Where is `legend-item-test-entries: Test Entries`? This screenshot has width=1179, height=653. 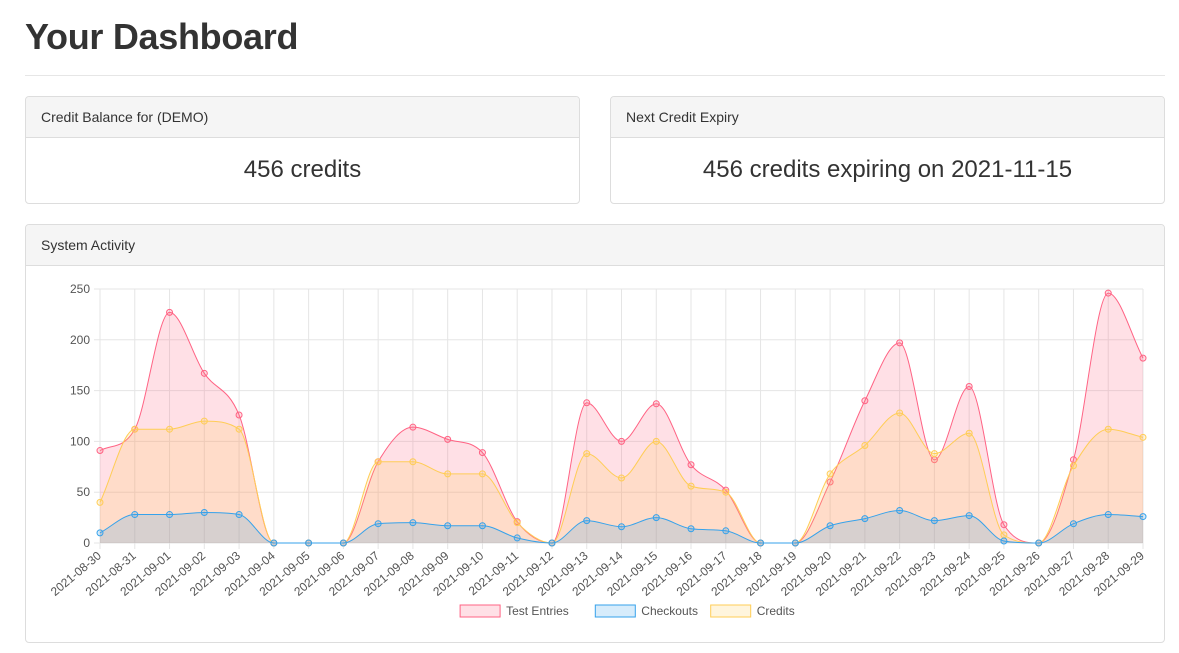 legend-item-test-entries: Test Entries is located at coordinates (514, 611).